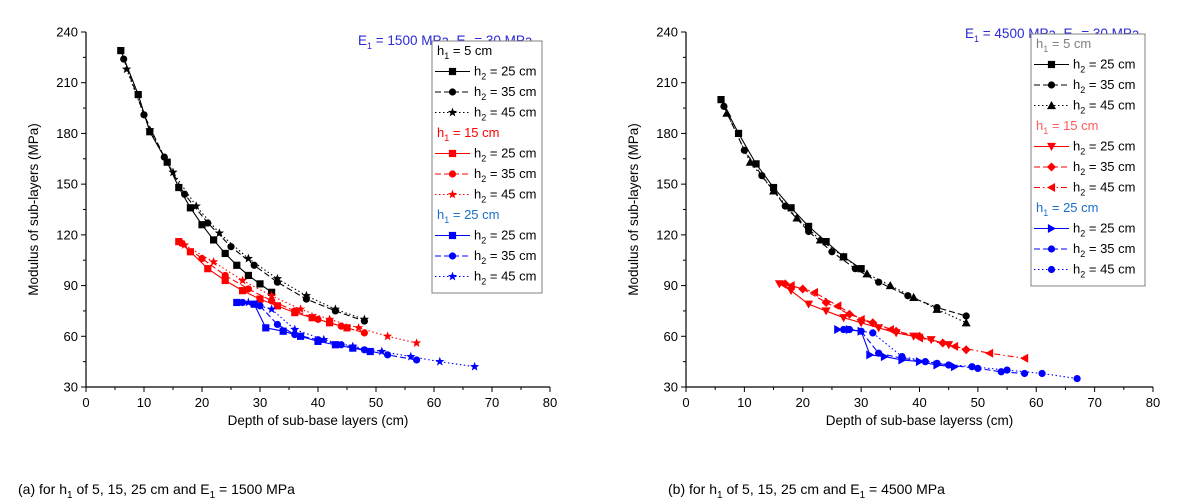 The image size is (1187, 502). What do you see at coordinates (468, 216) in the screenshot?
I see `legend-group-title: h1 = 25 cm` at bounding box center [468, 216].